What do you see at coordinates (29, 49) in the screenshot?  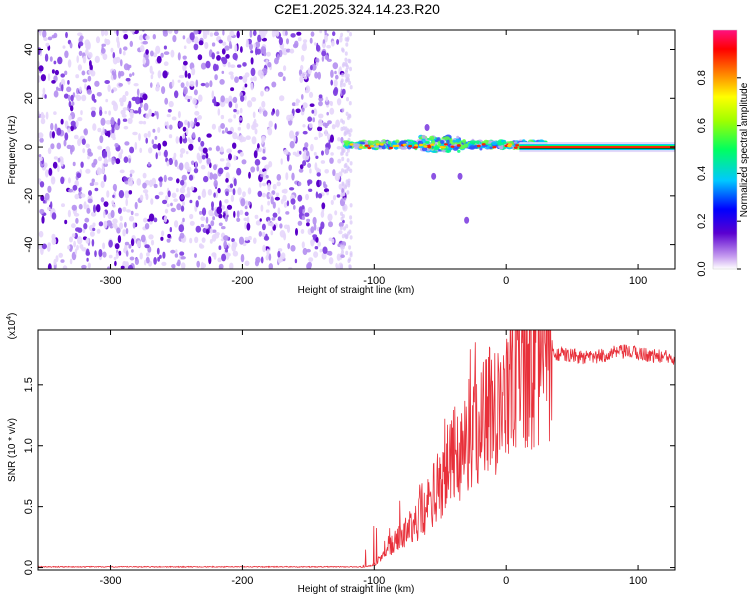 I see `spectrogram-y-tick-label: 40` at bounding box center [29, 49].